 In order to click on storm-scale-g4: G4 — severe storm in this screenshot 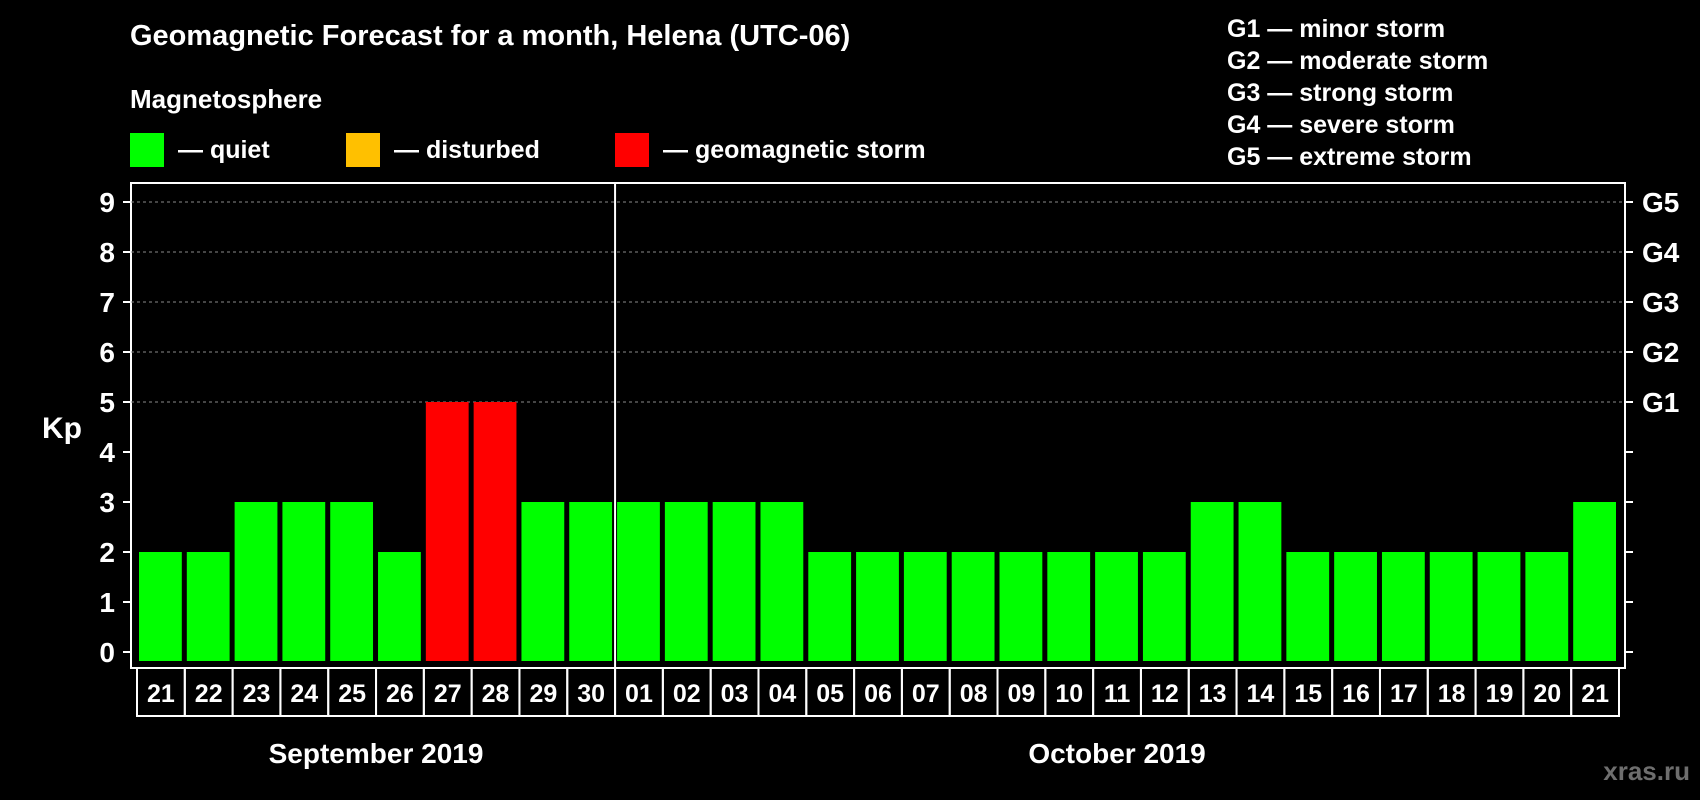, I will do `click(1341, 125)`.